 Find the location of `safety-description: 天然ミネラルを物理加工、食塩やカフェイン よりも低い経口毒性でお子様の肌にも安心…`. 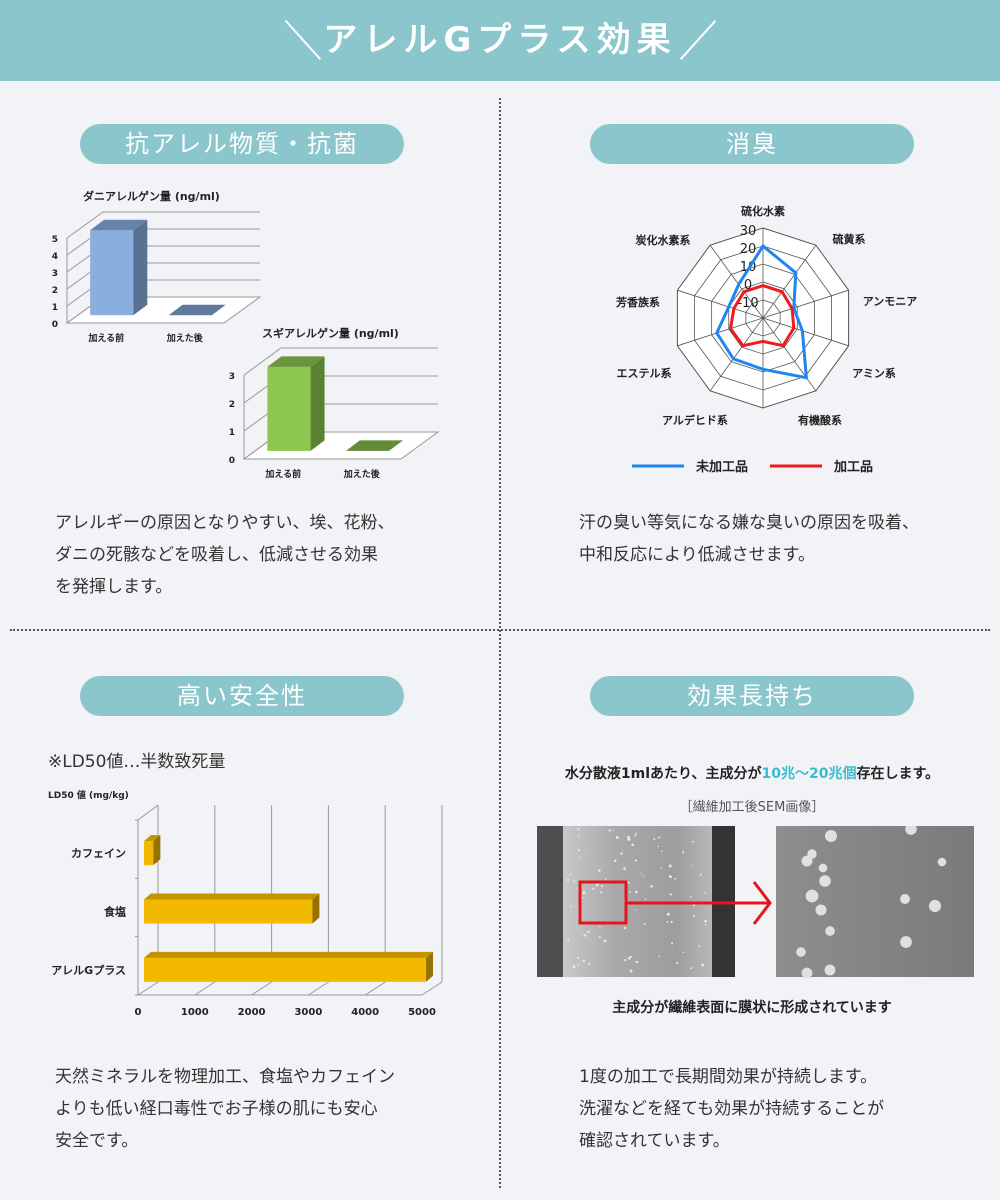

safety-description: 天然ミネラルを物理加工、食塩やカフェイン よりも低い経口毒性でお子様の肌にも安心… is located at coordinates (225, 1109).